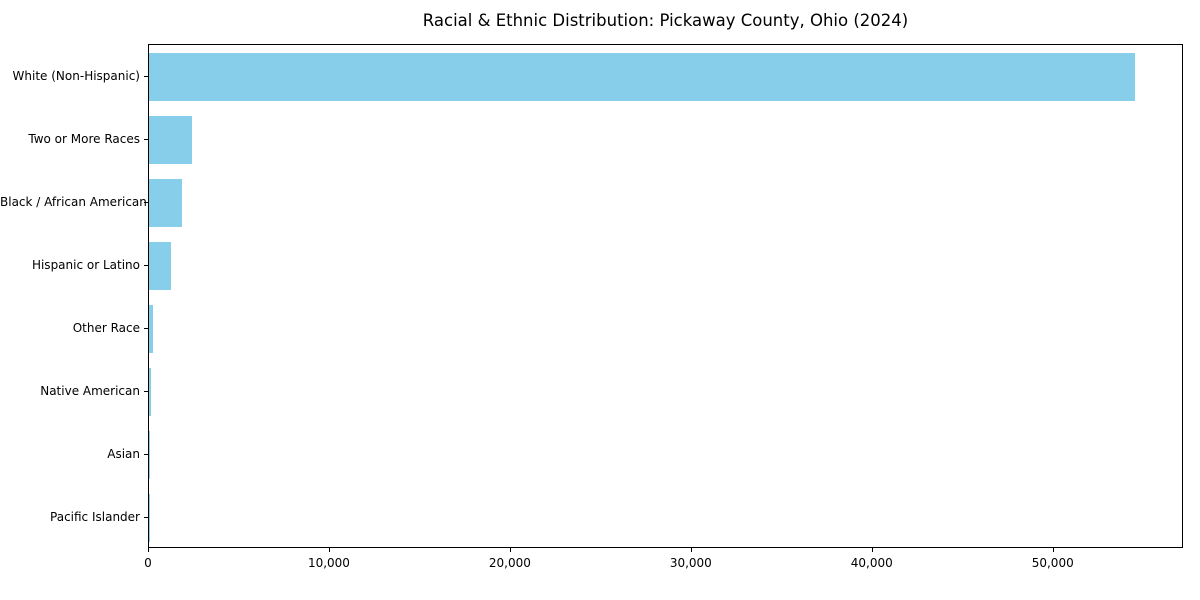  Describe the element at coordinates (509, 563) in the screenshot. I see `x-axis-tick-label: 20,000` at that location.